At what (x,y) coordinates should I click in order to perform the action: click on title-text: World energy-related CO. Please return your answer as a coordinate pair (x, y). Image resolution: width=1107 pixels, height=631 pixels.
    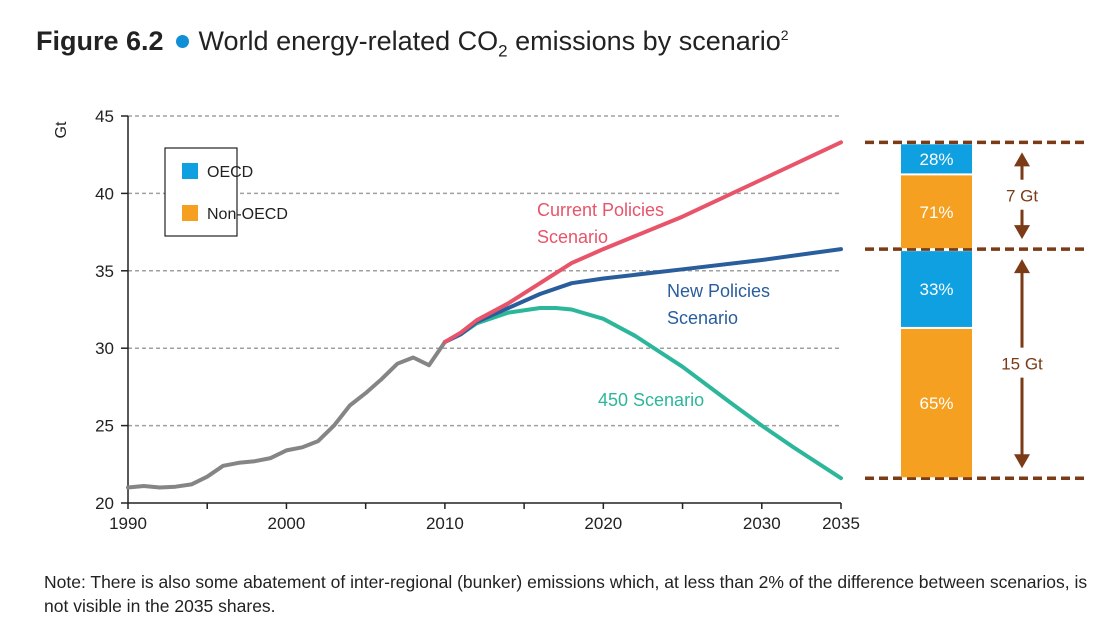
    Looking at the image, I should click on (348, 41).